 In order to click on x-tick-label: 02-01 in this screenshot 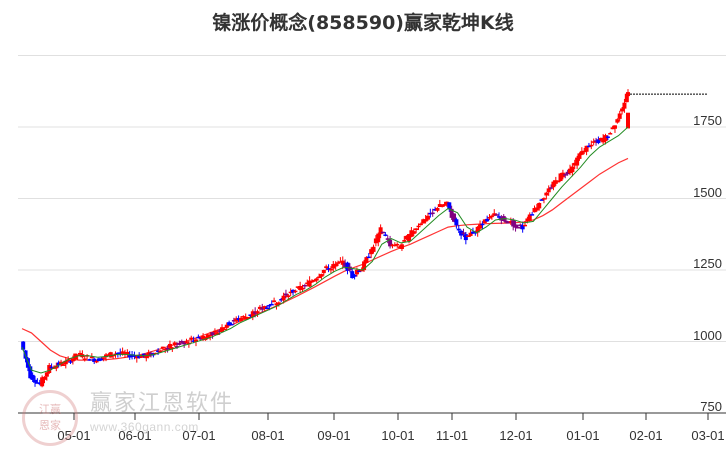, I will do `click(646, 435)`.